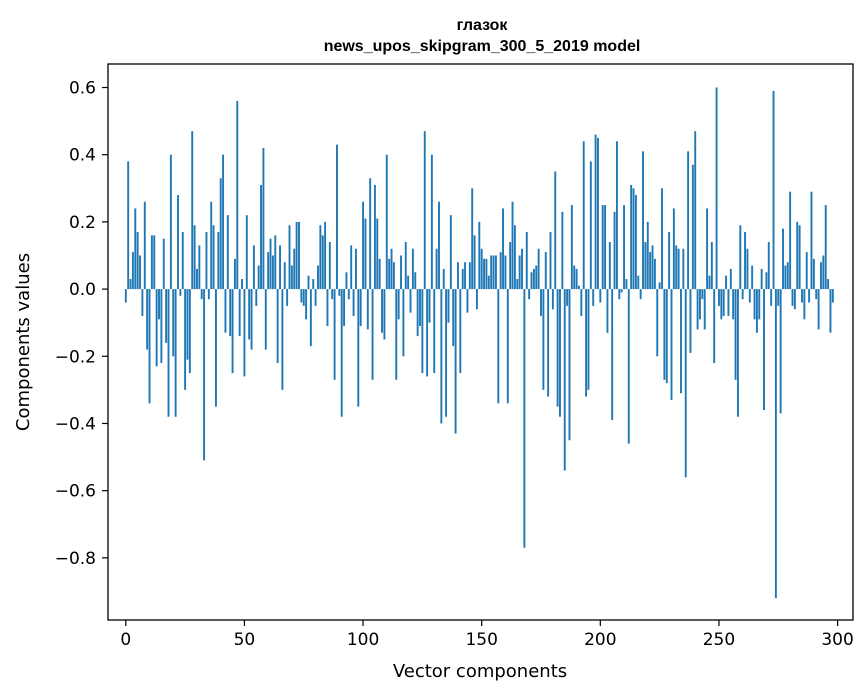 The height and width of the screenshot is (696, 867). I want to click on y-tick-label: 0.2, so click(82, 223).